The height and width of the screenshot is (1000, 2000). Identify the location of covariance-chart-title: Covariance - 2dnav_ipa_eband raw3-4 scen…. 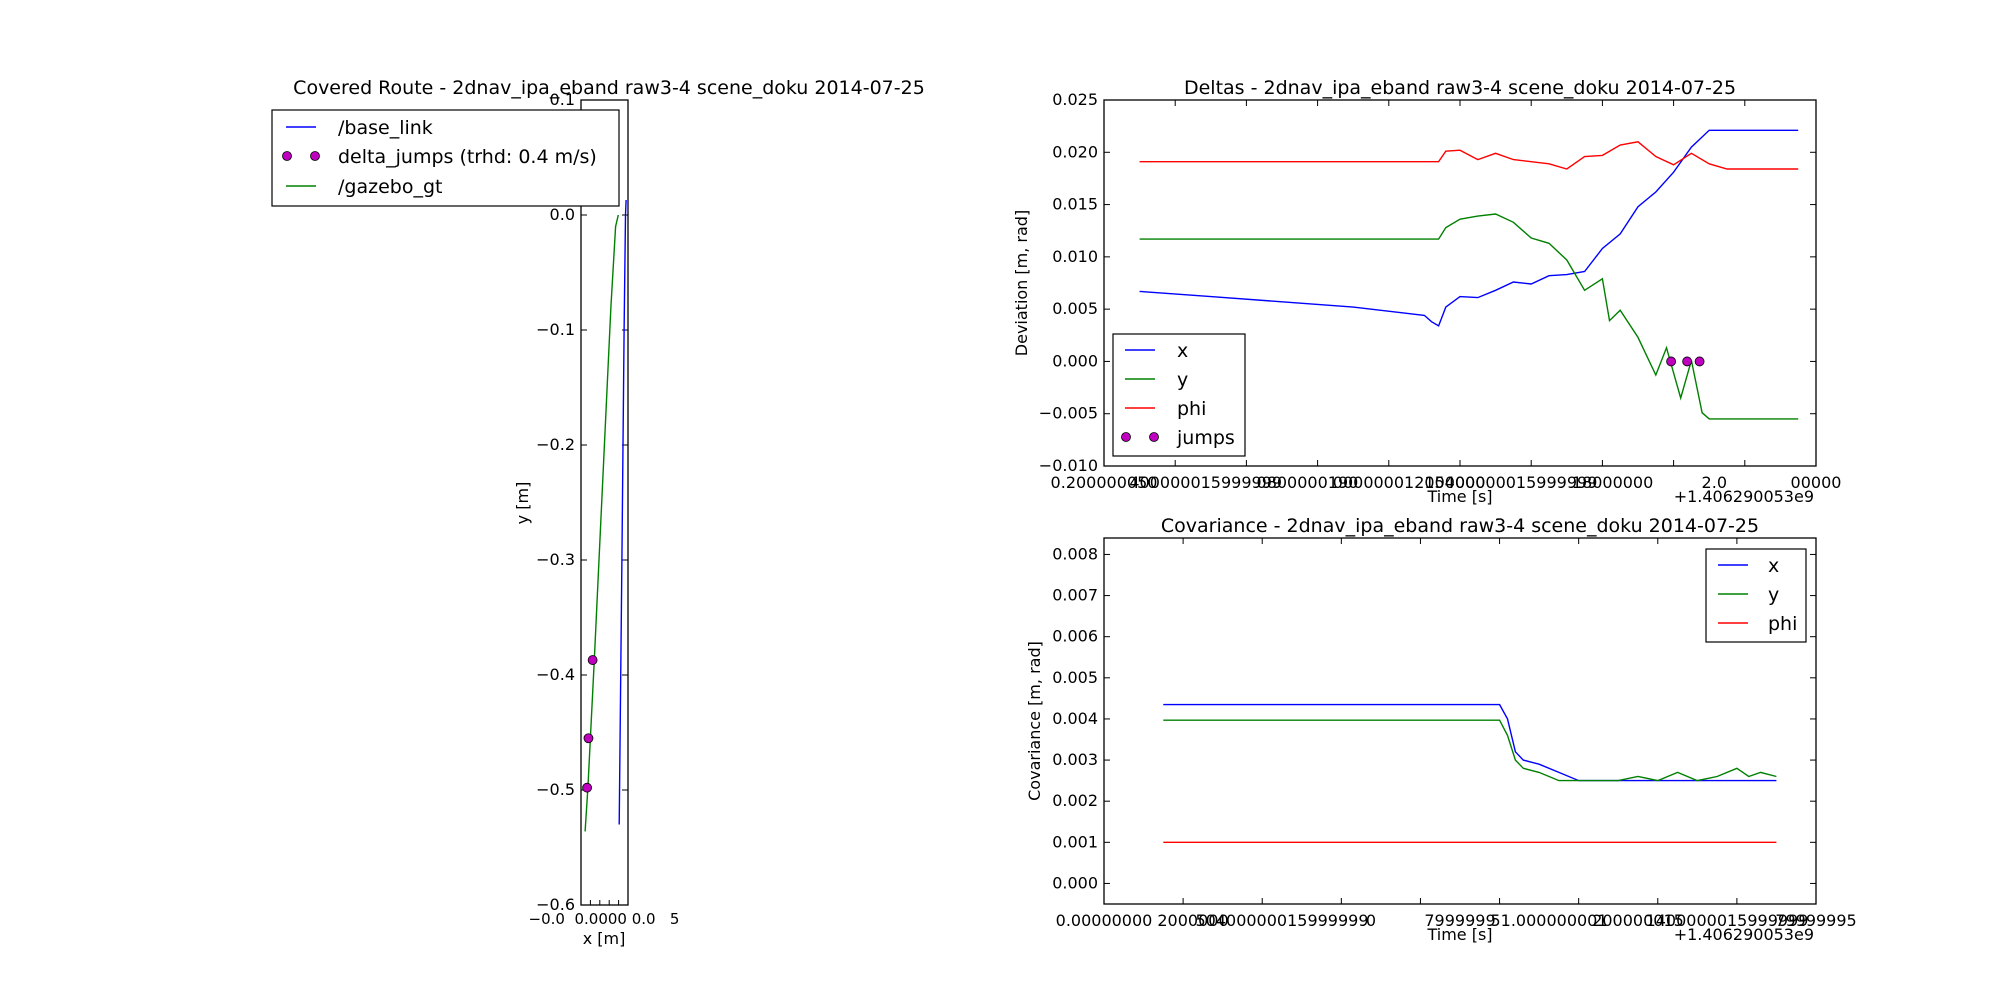
(1460, 526).